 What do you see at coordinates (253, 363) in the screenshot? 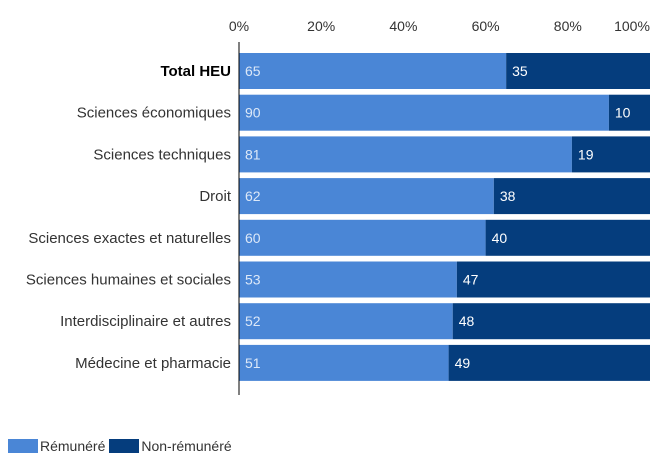
I see `data-label: 51` at bounding box center [253, 363].